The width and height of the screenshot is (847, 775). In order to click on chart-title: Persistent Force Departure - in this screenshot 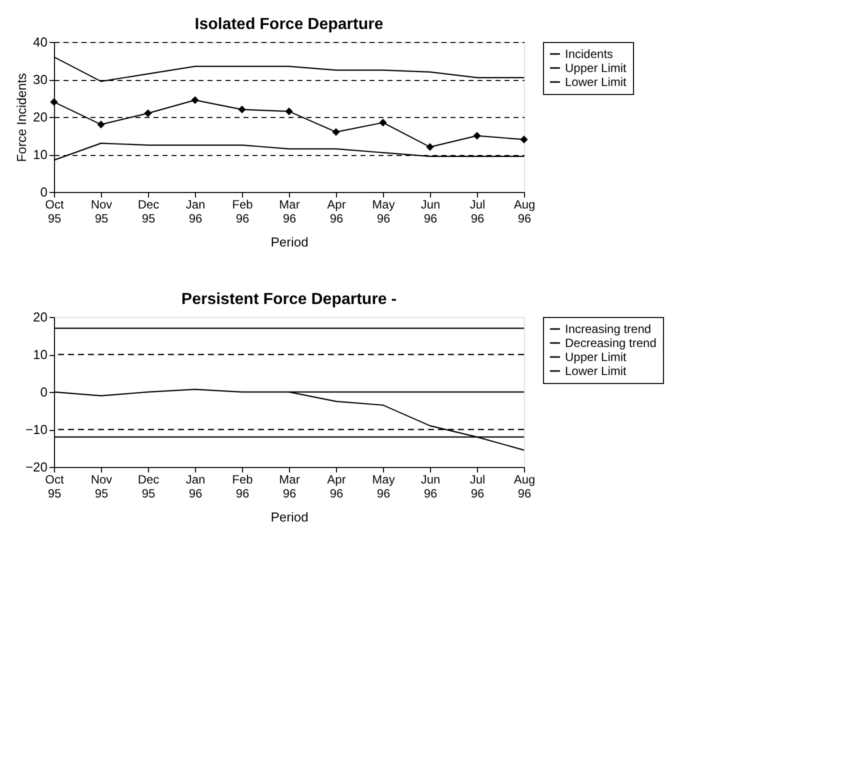, I will do `click(289, 299)`.